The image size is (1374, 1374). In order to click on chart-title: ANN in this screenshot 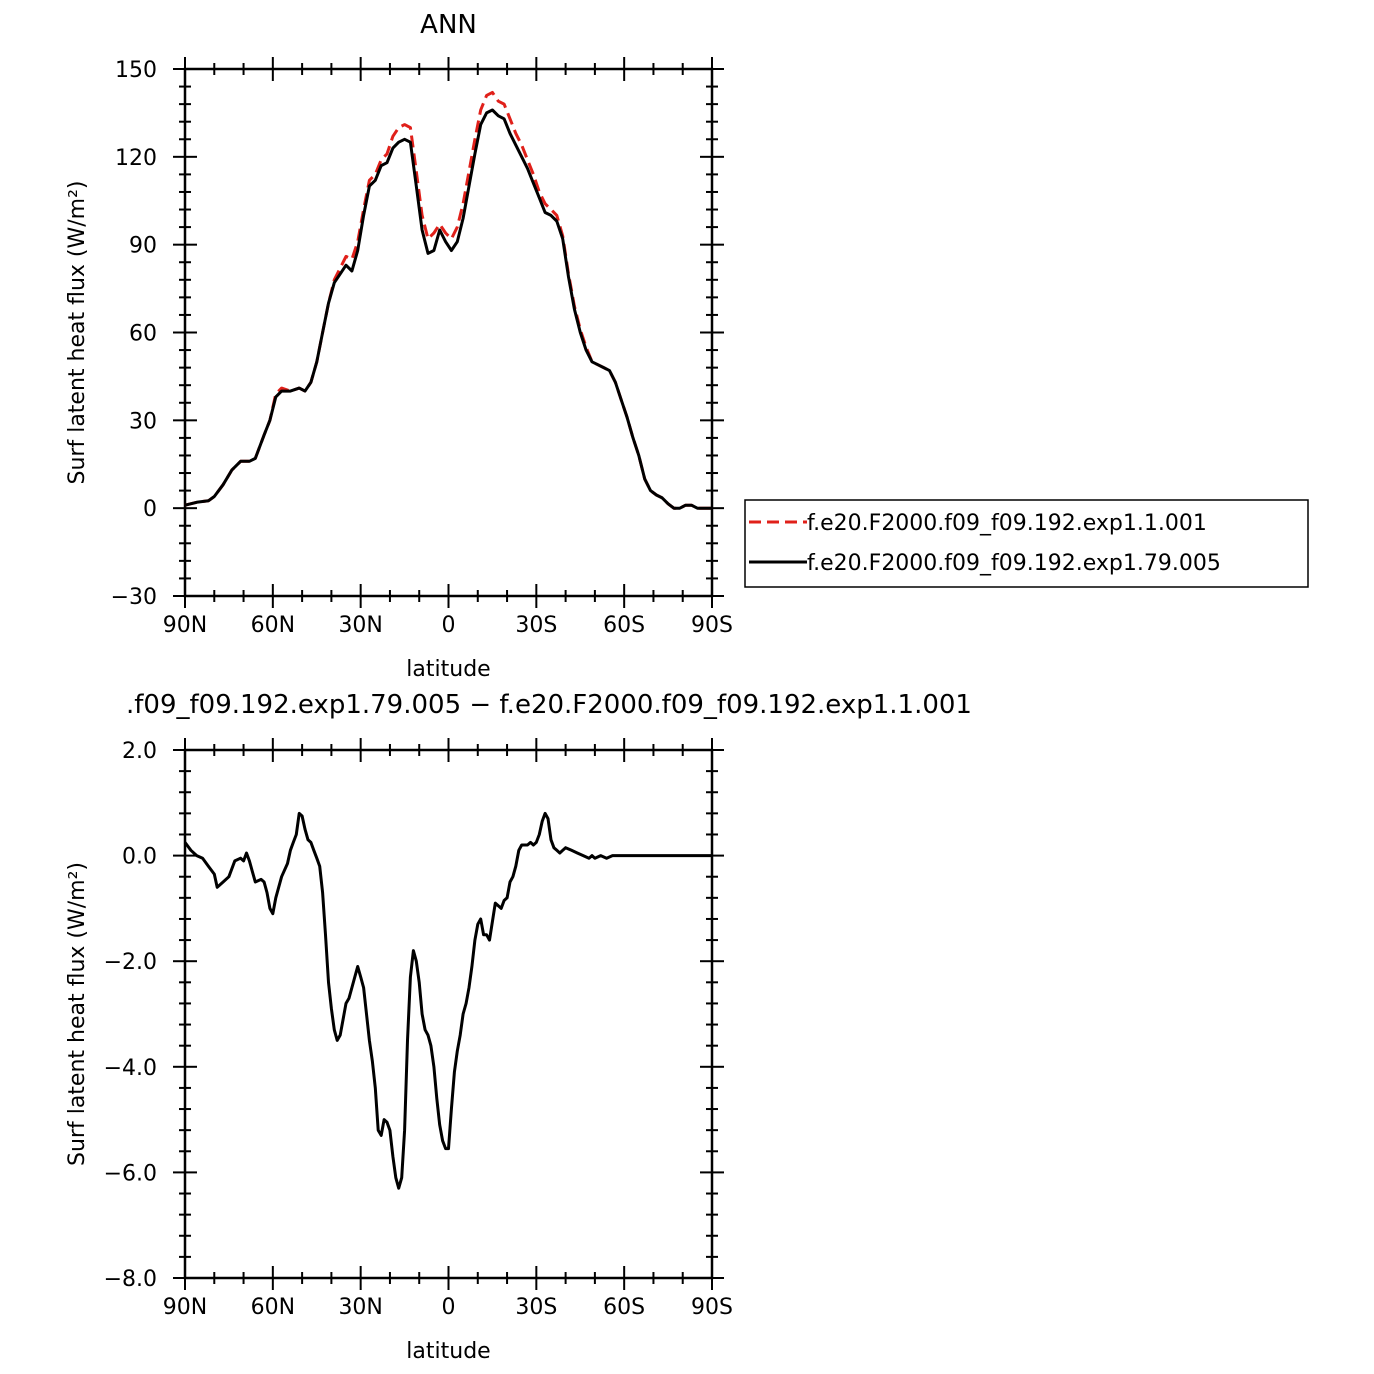, I will do `click(448, 25)`.